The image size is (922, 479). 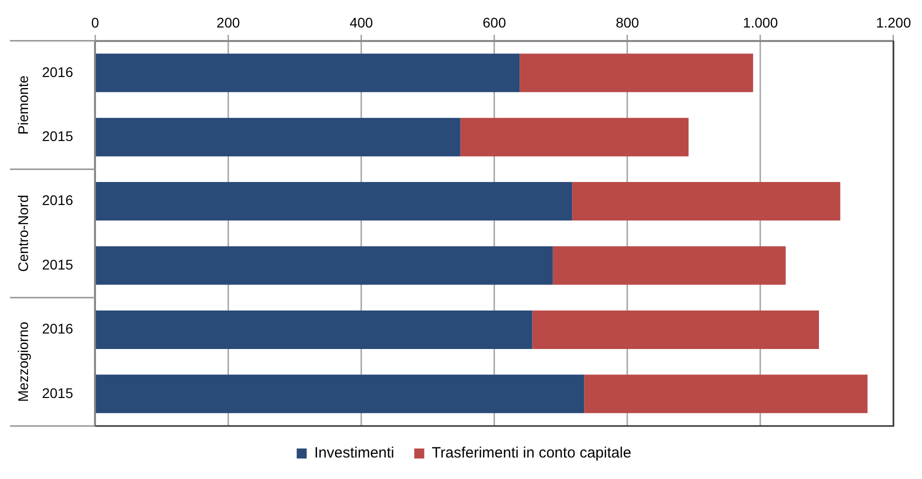 What do you see at coordinates (894, 22) in the screenshot?
I see `x-tick-label: 1.200` at bounding box center [894, 22].